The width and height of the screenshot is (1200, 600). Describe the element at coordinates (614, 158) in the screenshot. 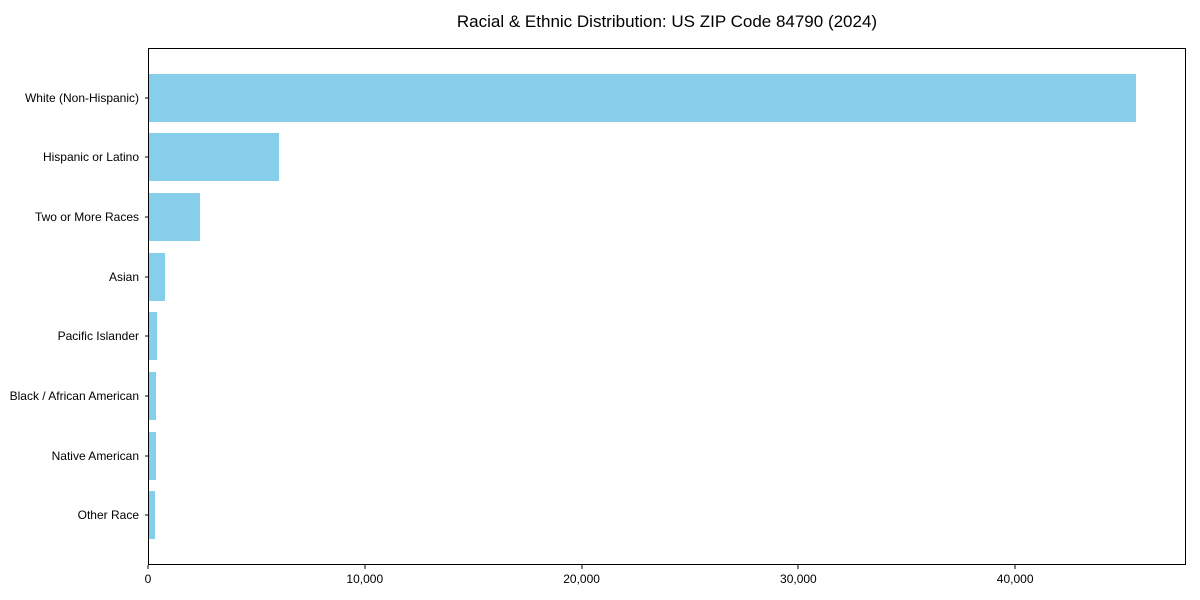

I see `bar-row: Hispanic or Latino` at that location.